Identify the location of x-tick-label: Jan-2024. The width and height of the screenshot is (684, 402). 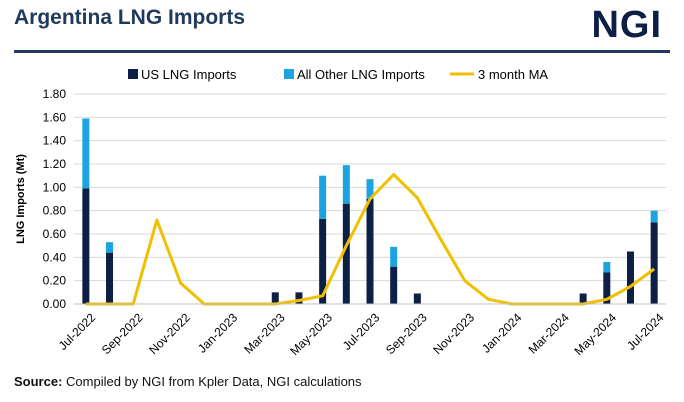
(502, 333).